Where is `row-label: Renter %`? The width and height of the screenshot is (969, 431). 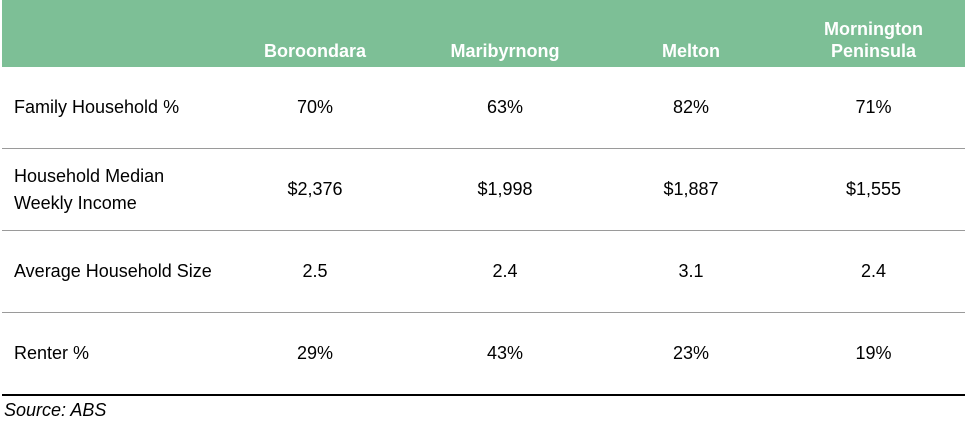 row-label: Renter % is located at coordinates (111, 354).